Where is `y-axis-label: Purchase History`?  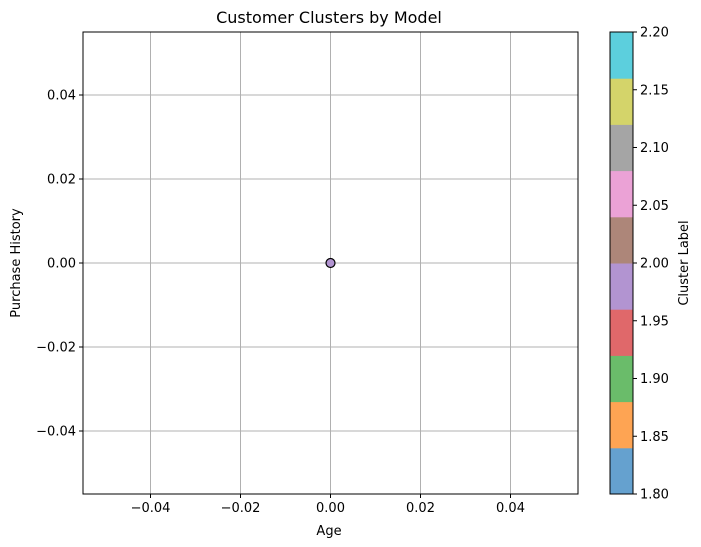 y-axis-label: Purchase History is located at coordinates (16, 263).